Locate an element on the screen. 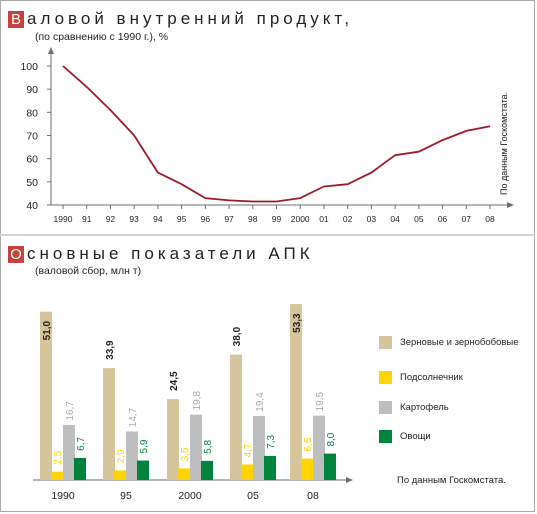  legend-swatch-sunflower is located at coordinates (385, 377).